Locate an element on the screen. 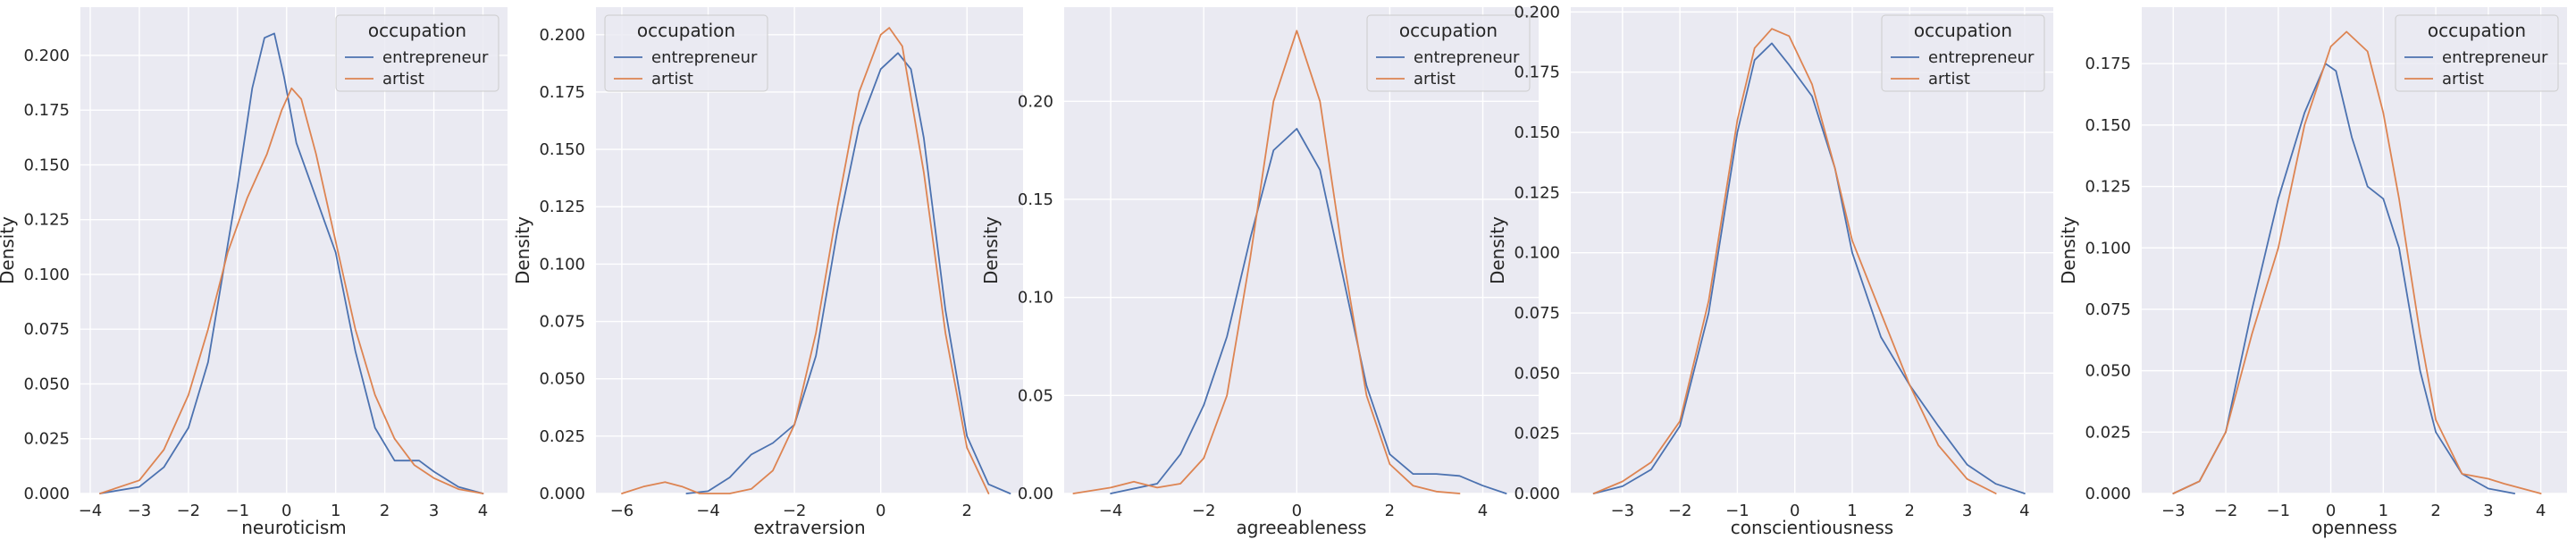 This screenshot has width=2576, height=540. y-tick-label: 0.200 is located at coordinates (562, 35).